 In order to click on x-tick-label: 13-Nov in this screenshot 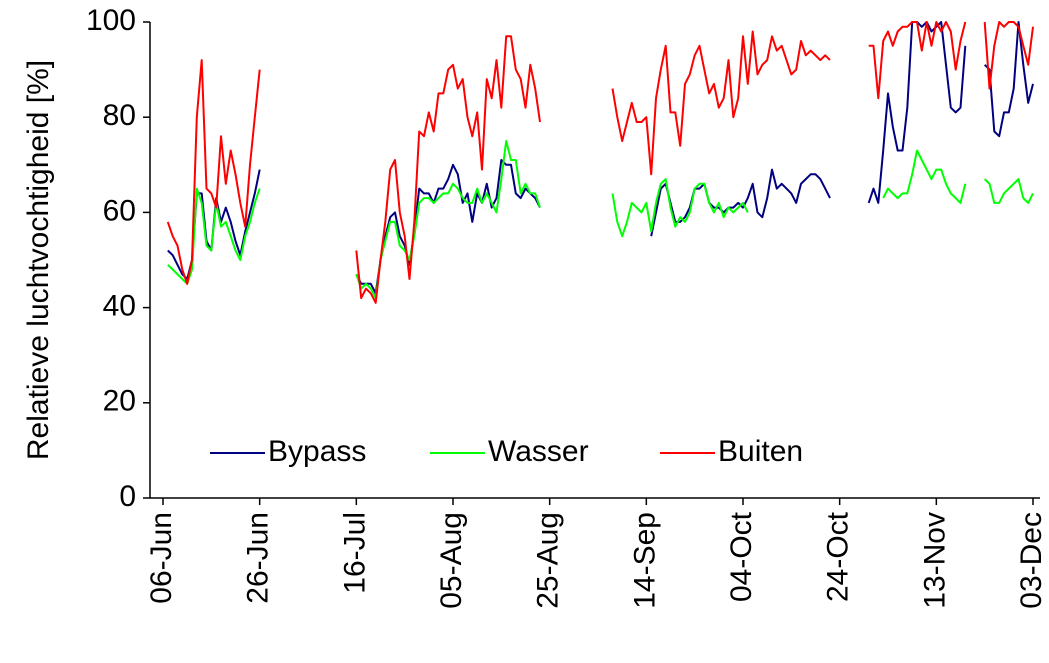, I will do `click(934, 560)`.